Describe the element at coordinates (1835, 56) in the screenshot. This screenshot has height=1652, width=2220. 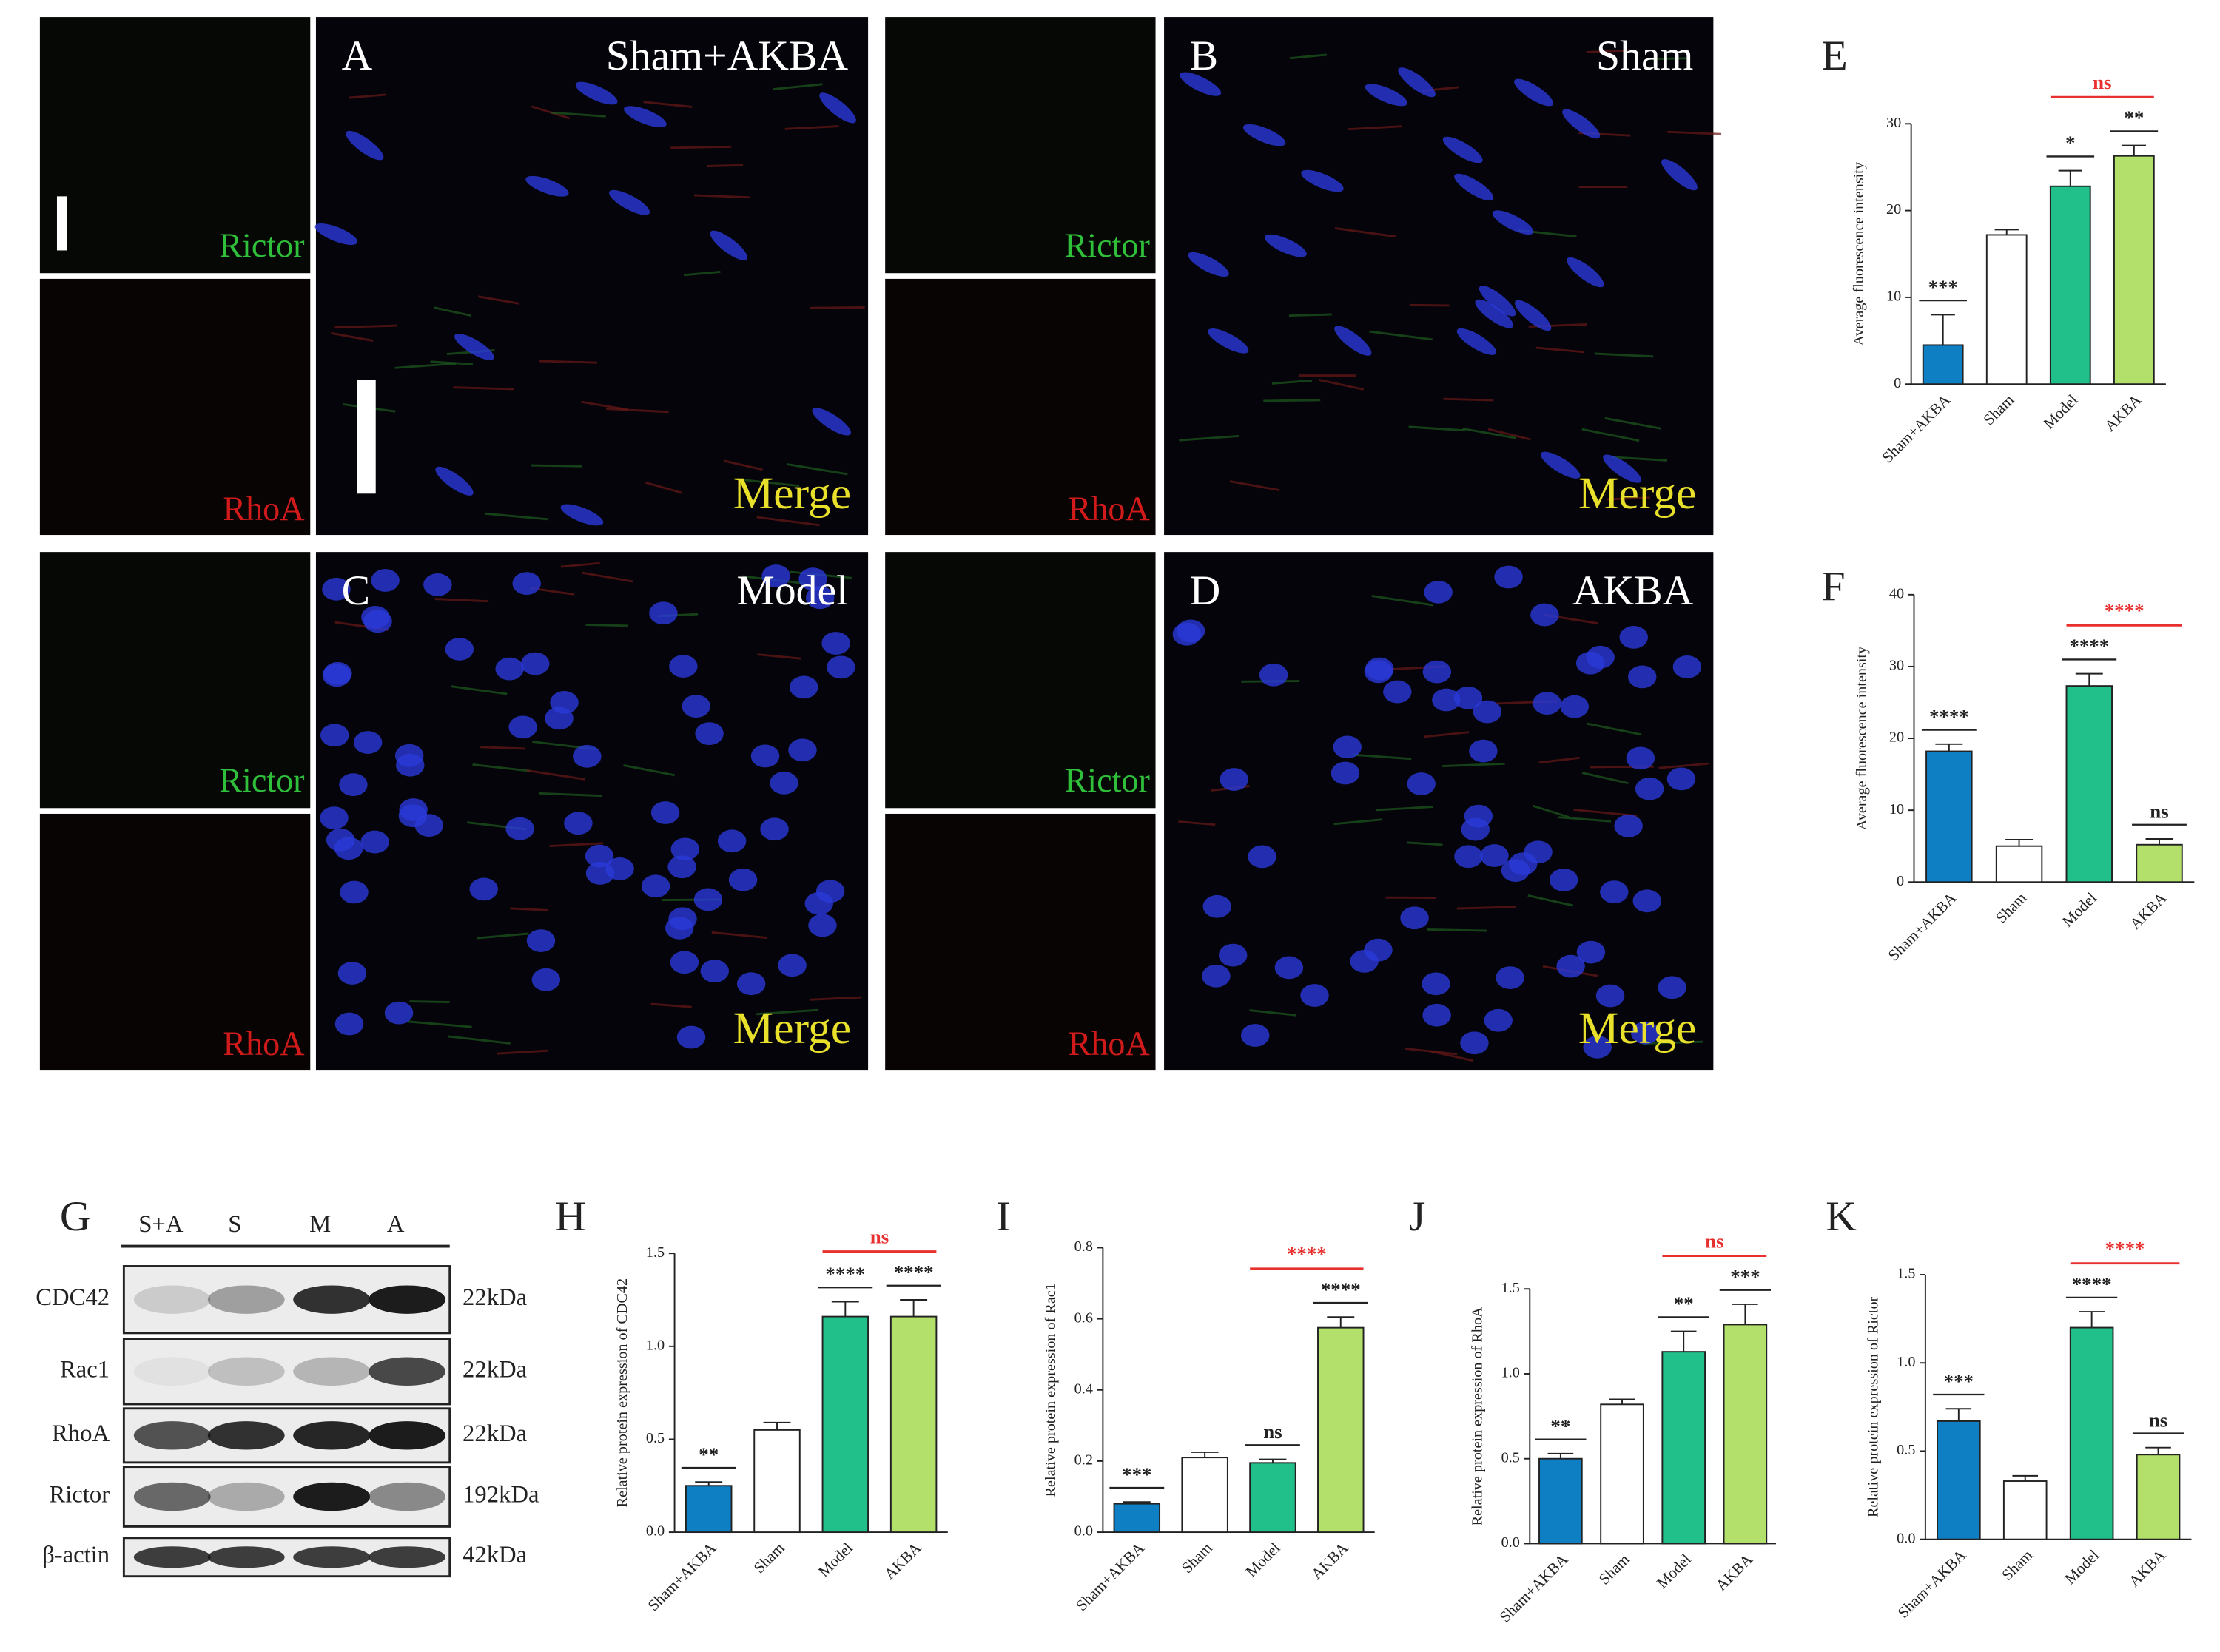
I see `panel-letter: E` at that location.